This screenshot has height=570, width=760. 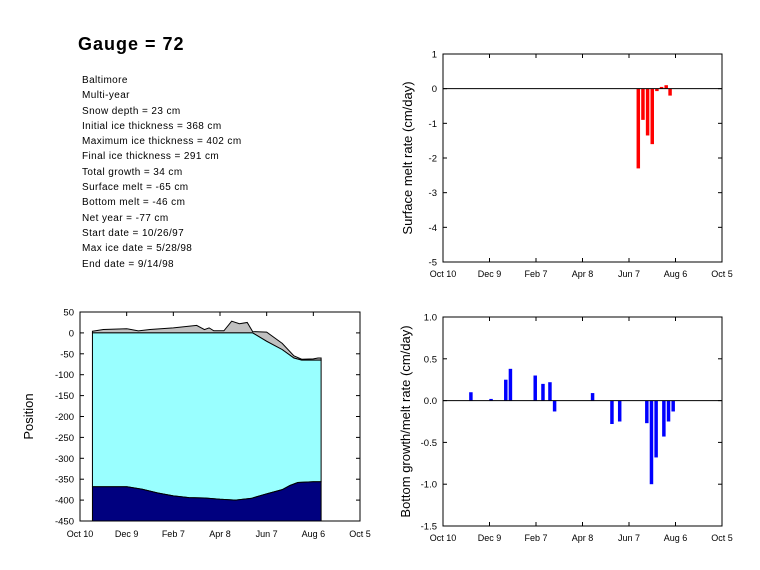 I want to click on info-line: Baltimore, so click(x=105, y=80).